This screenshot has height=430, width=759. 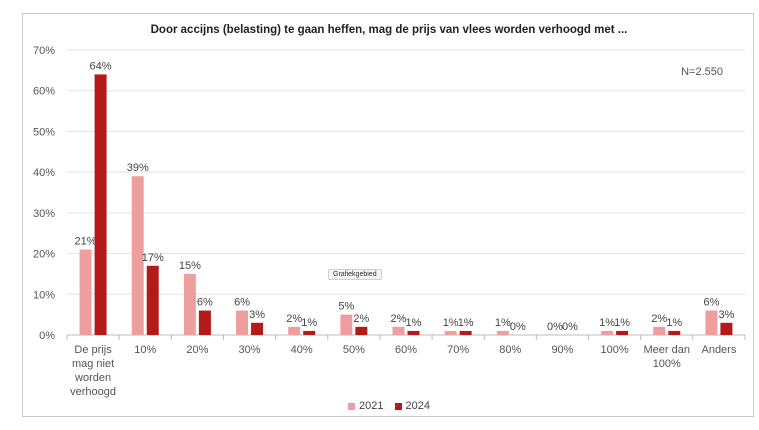 I want to click on data-label-2021-0: 21%, so click(x=86, y=242).